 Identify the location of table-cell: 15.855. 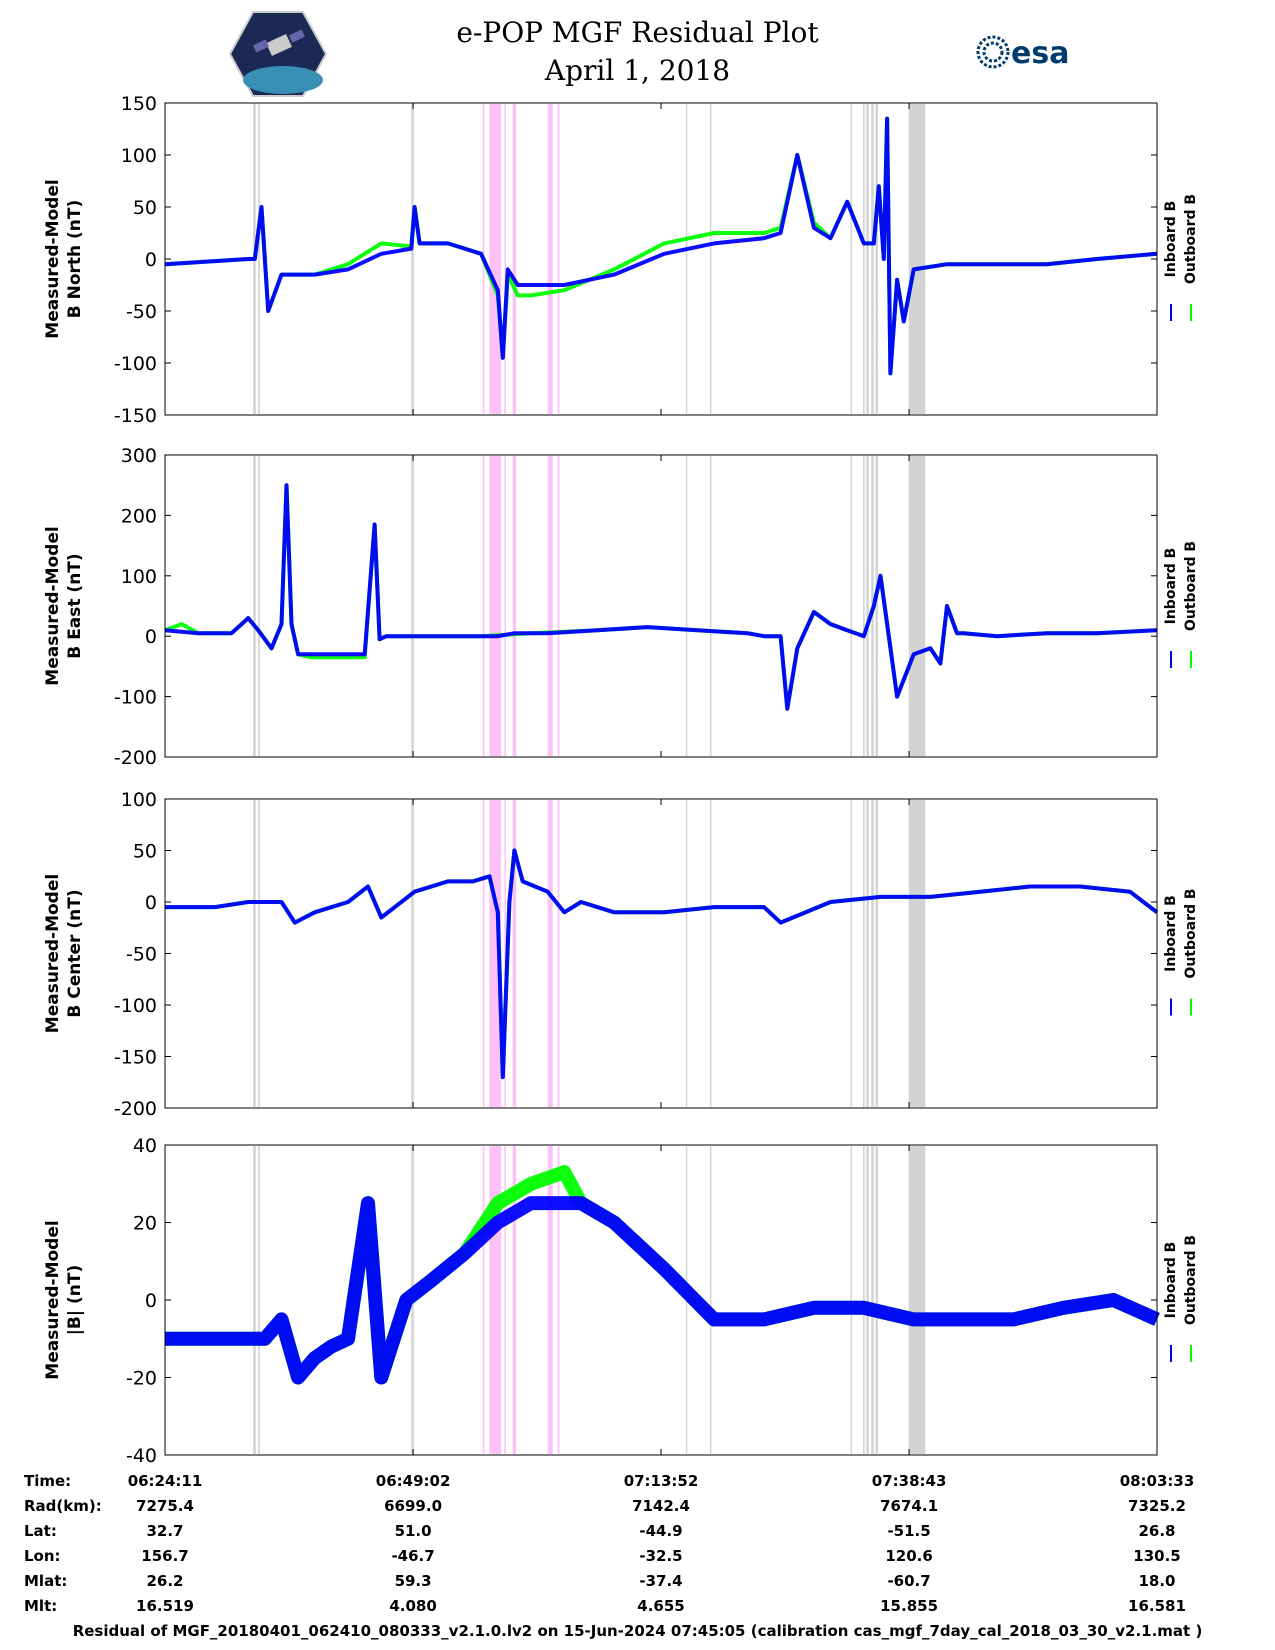
(909, 1606).